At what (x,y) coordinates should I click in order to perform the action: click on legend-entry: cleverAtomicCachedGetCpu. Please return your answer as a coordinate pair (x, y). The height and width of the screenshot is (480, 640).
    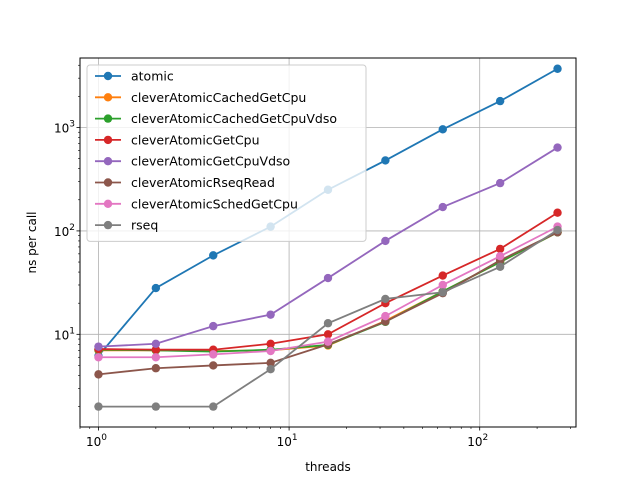
    Looking at the image, I should click on (200, 97).